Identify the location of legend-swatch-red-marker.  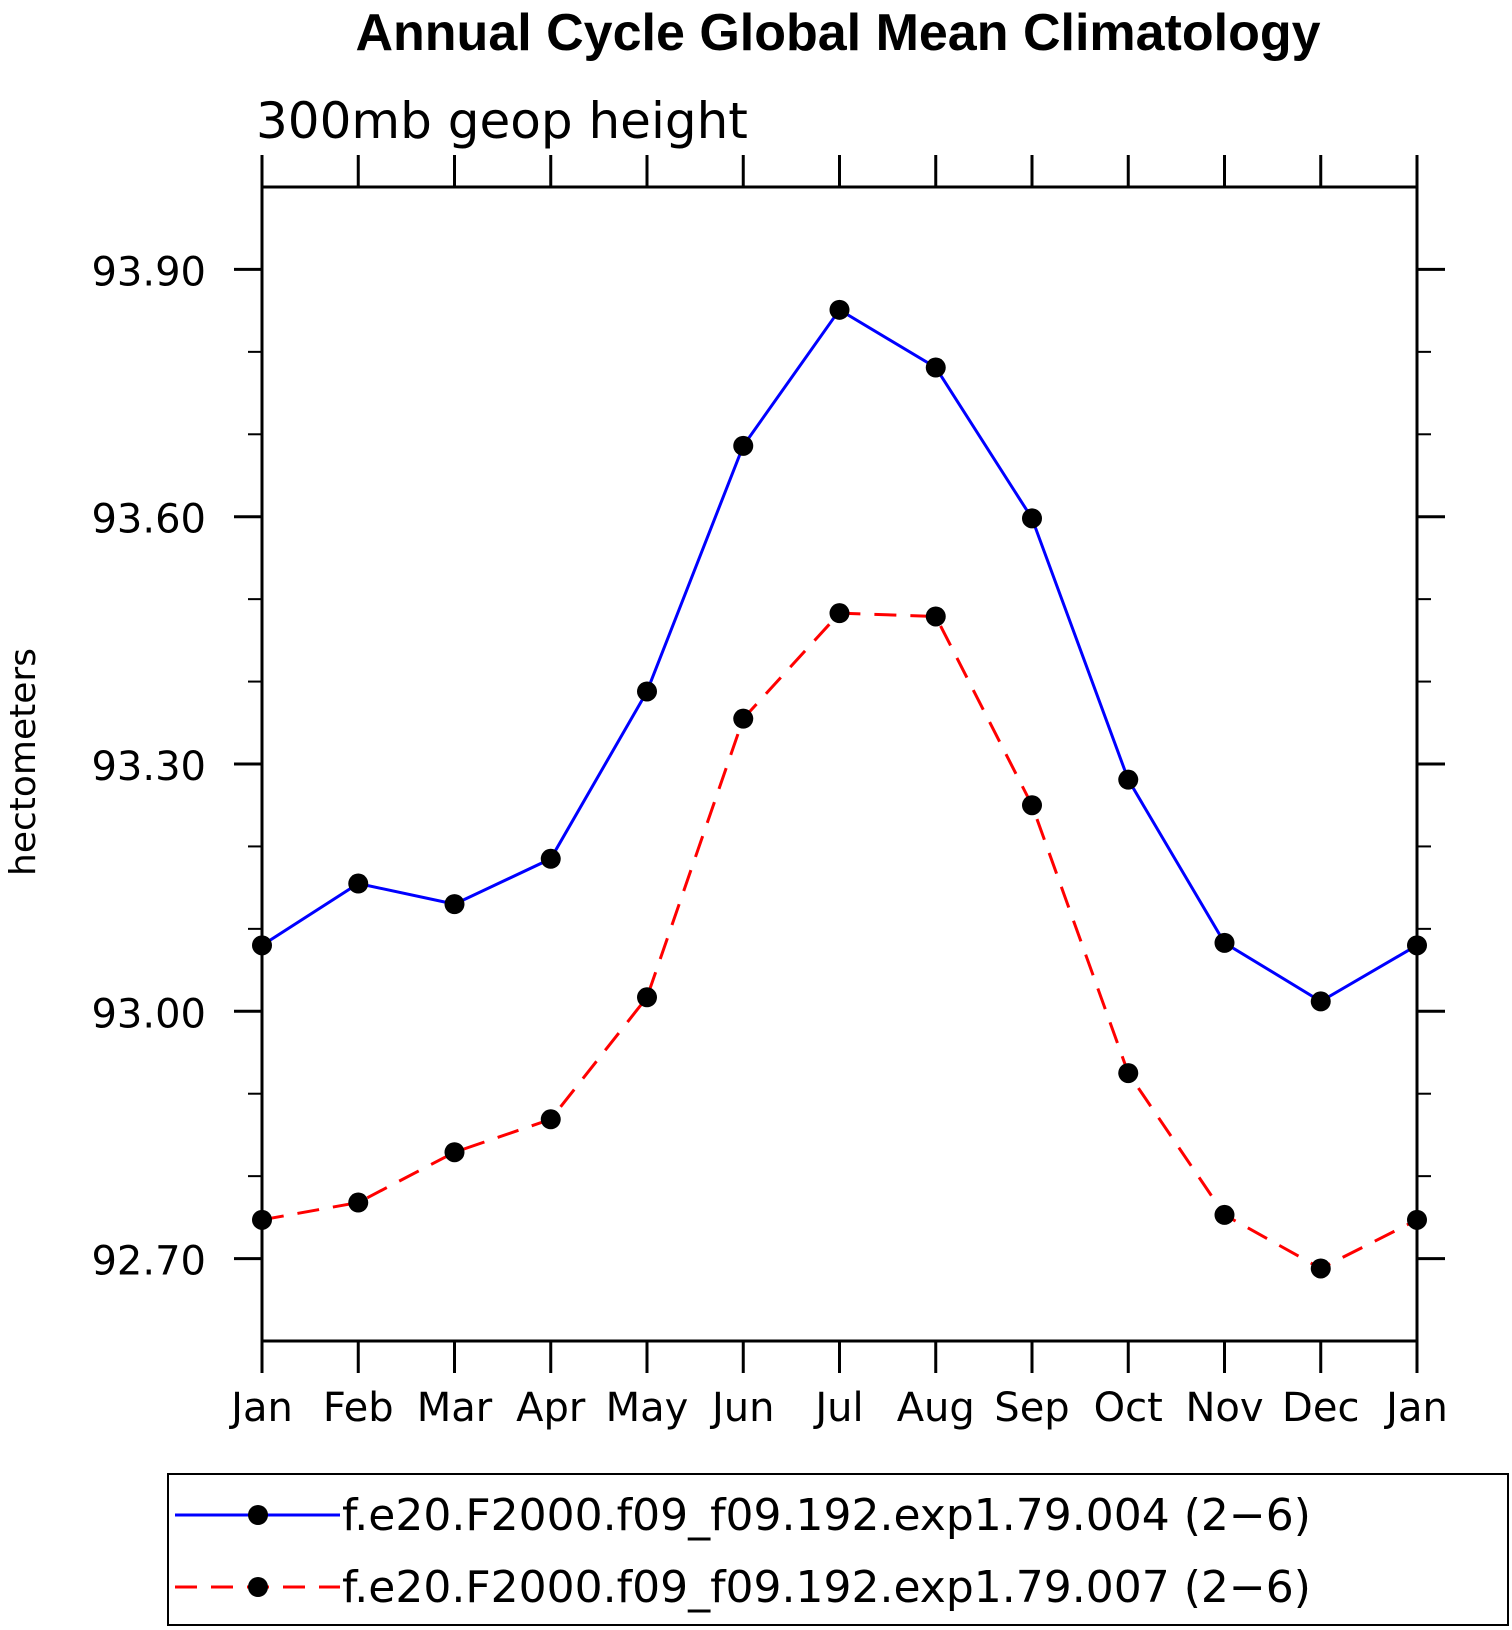
(258, 1587).